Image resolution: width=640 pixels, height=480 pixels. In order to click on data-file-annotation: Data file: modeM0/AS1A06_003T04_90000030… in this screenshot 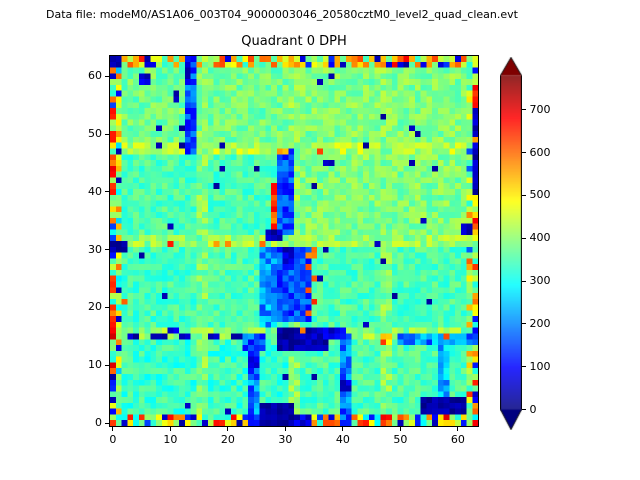, I will do `click(282, 14)`.